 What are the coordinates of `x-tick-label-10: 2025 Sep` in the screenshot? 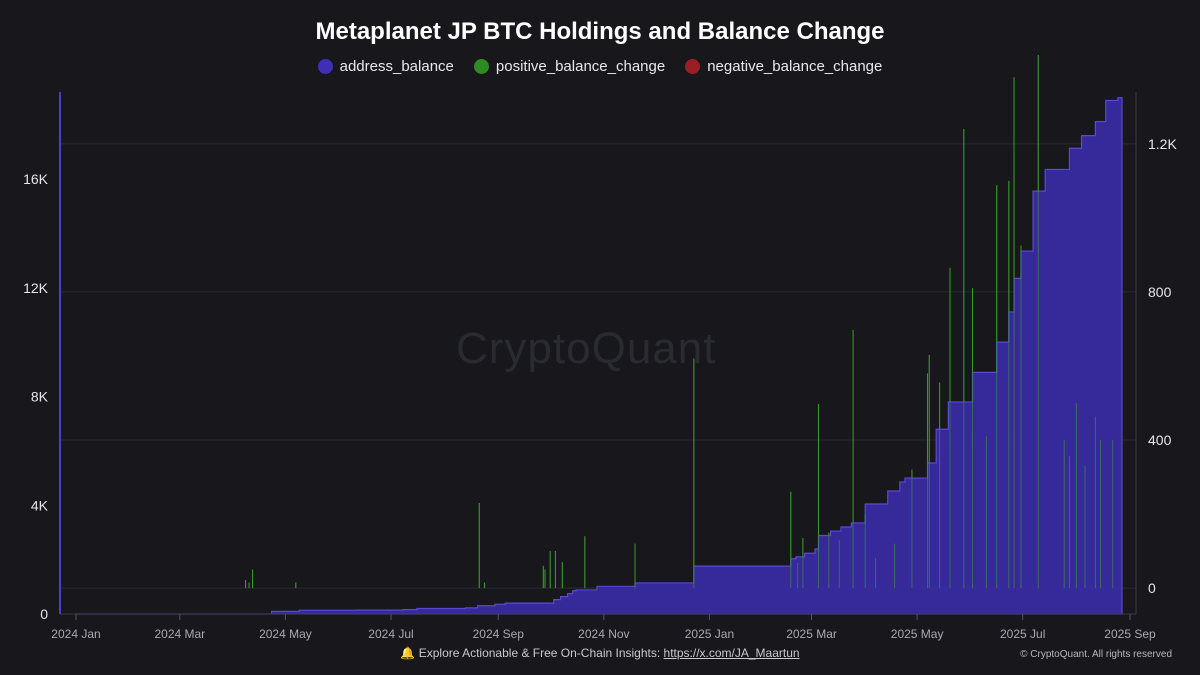 It's located at (1130, 634).